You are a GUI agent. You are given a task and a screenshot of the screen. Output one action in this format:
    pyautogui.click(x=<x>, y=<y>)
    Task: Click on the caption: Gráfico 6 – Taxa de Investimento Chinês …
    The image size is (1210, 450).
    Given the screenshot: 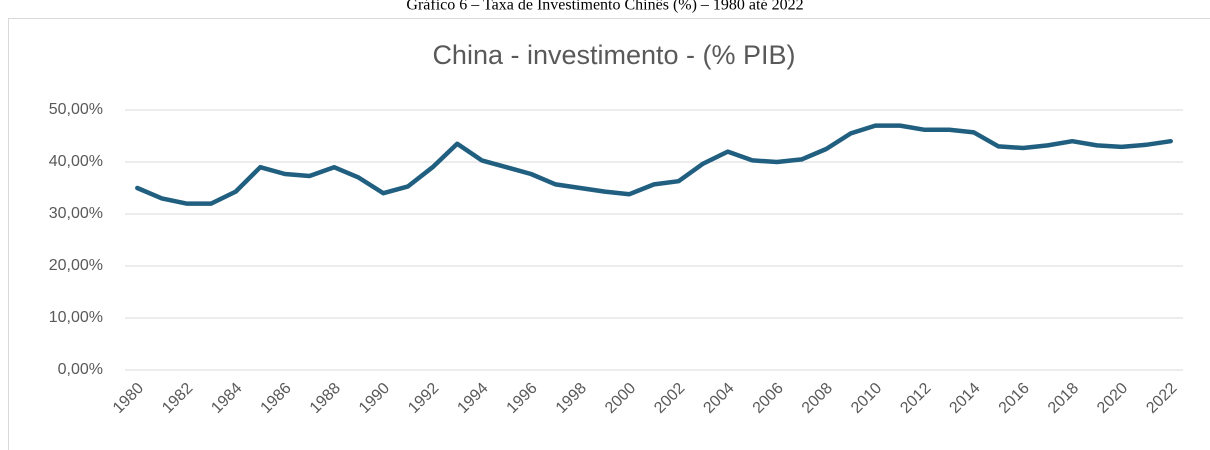 What is the action you would take?
    pyautogui.click(x=604, y=7)
    